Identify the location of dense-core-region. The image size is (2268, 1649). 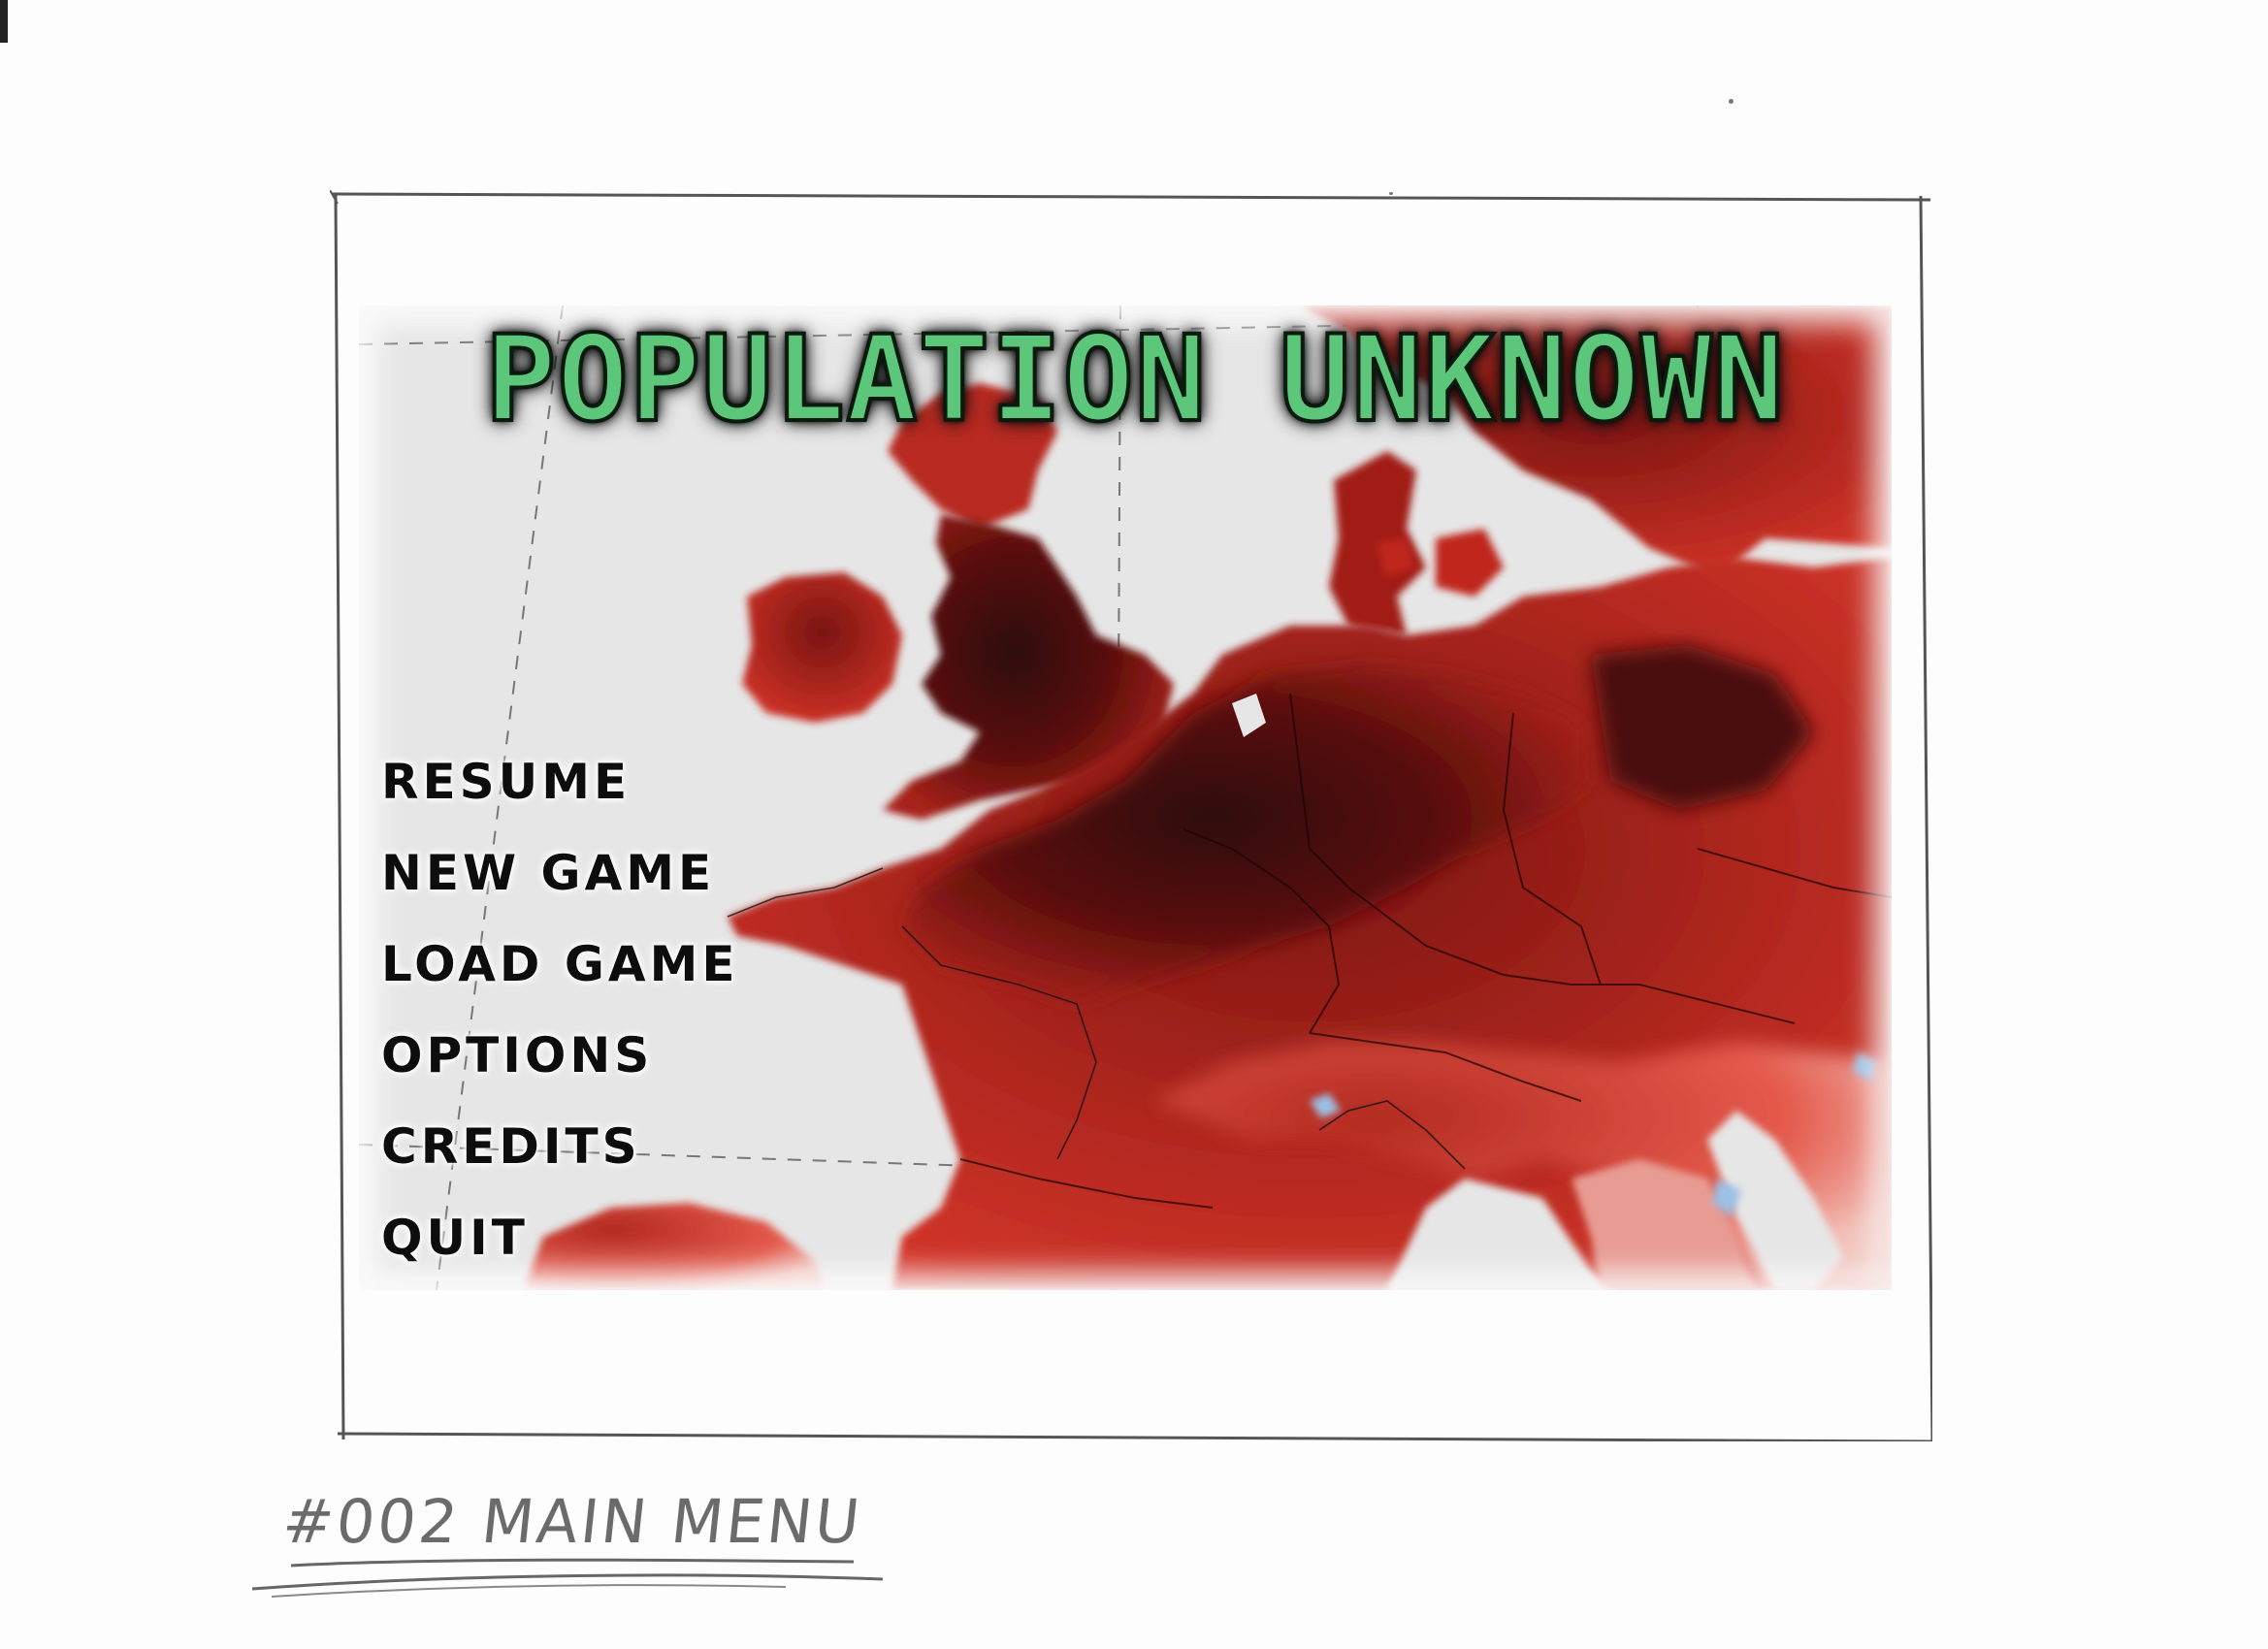
(1246, 834).